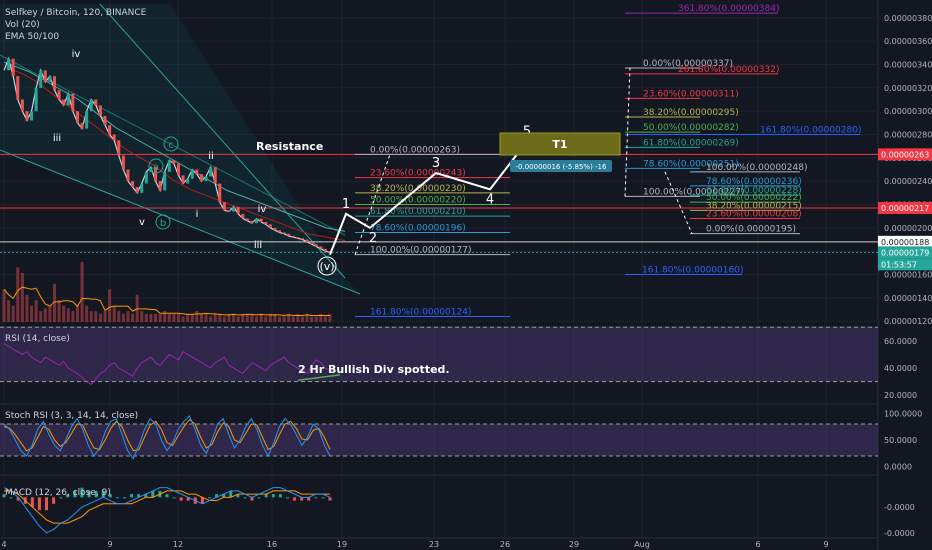 This screenshot has height=550, width=932. Describe the element at coordinates (561, 167) in the screenshot. I see `measure-label: -0.00000016 (-5.85%) -16` at that location.